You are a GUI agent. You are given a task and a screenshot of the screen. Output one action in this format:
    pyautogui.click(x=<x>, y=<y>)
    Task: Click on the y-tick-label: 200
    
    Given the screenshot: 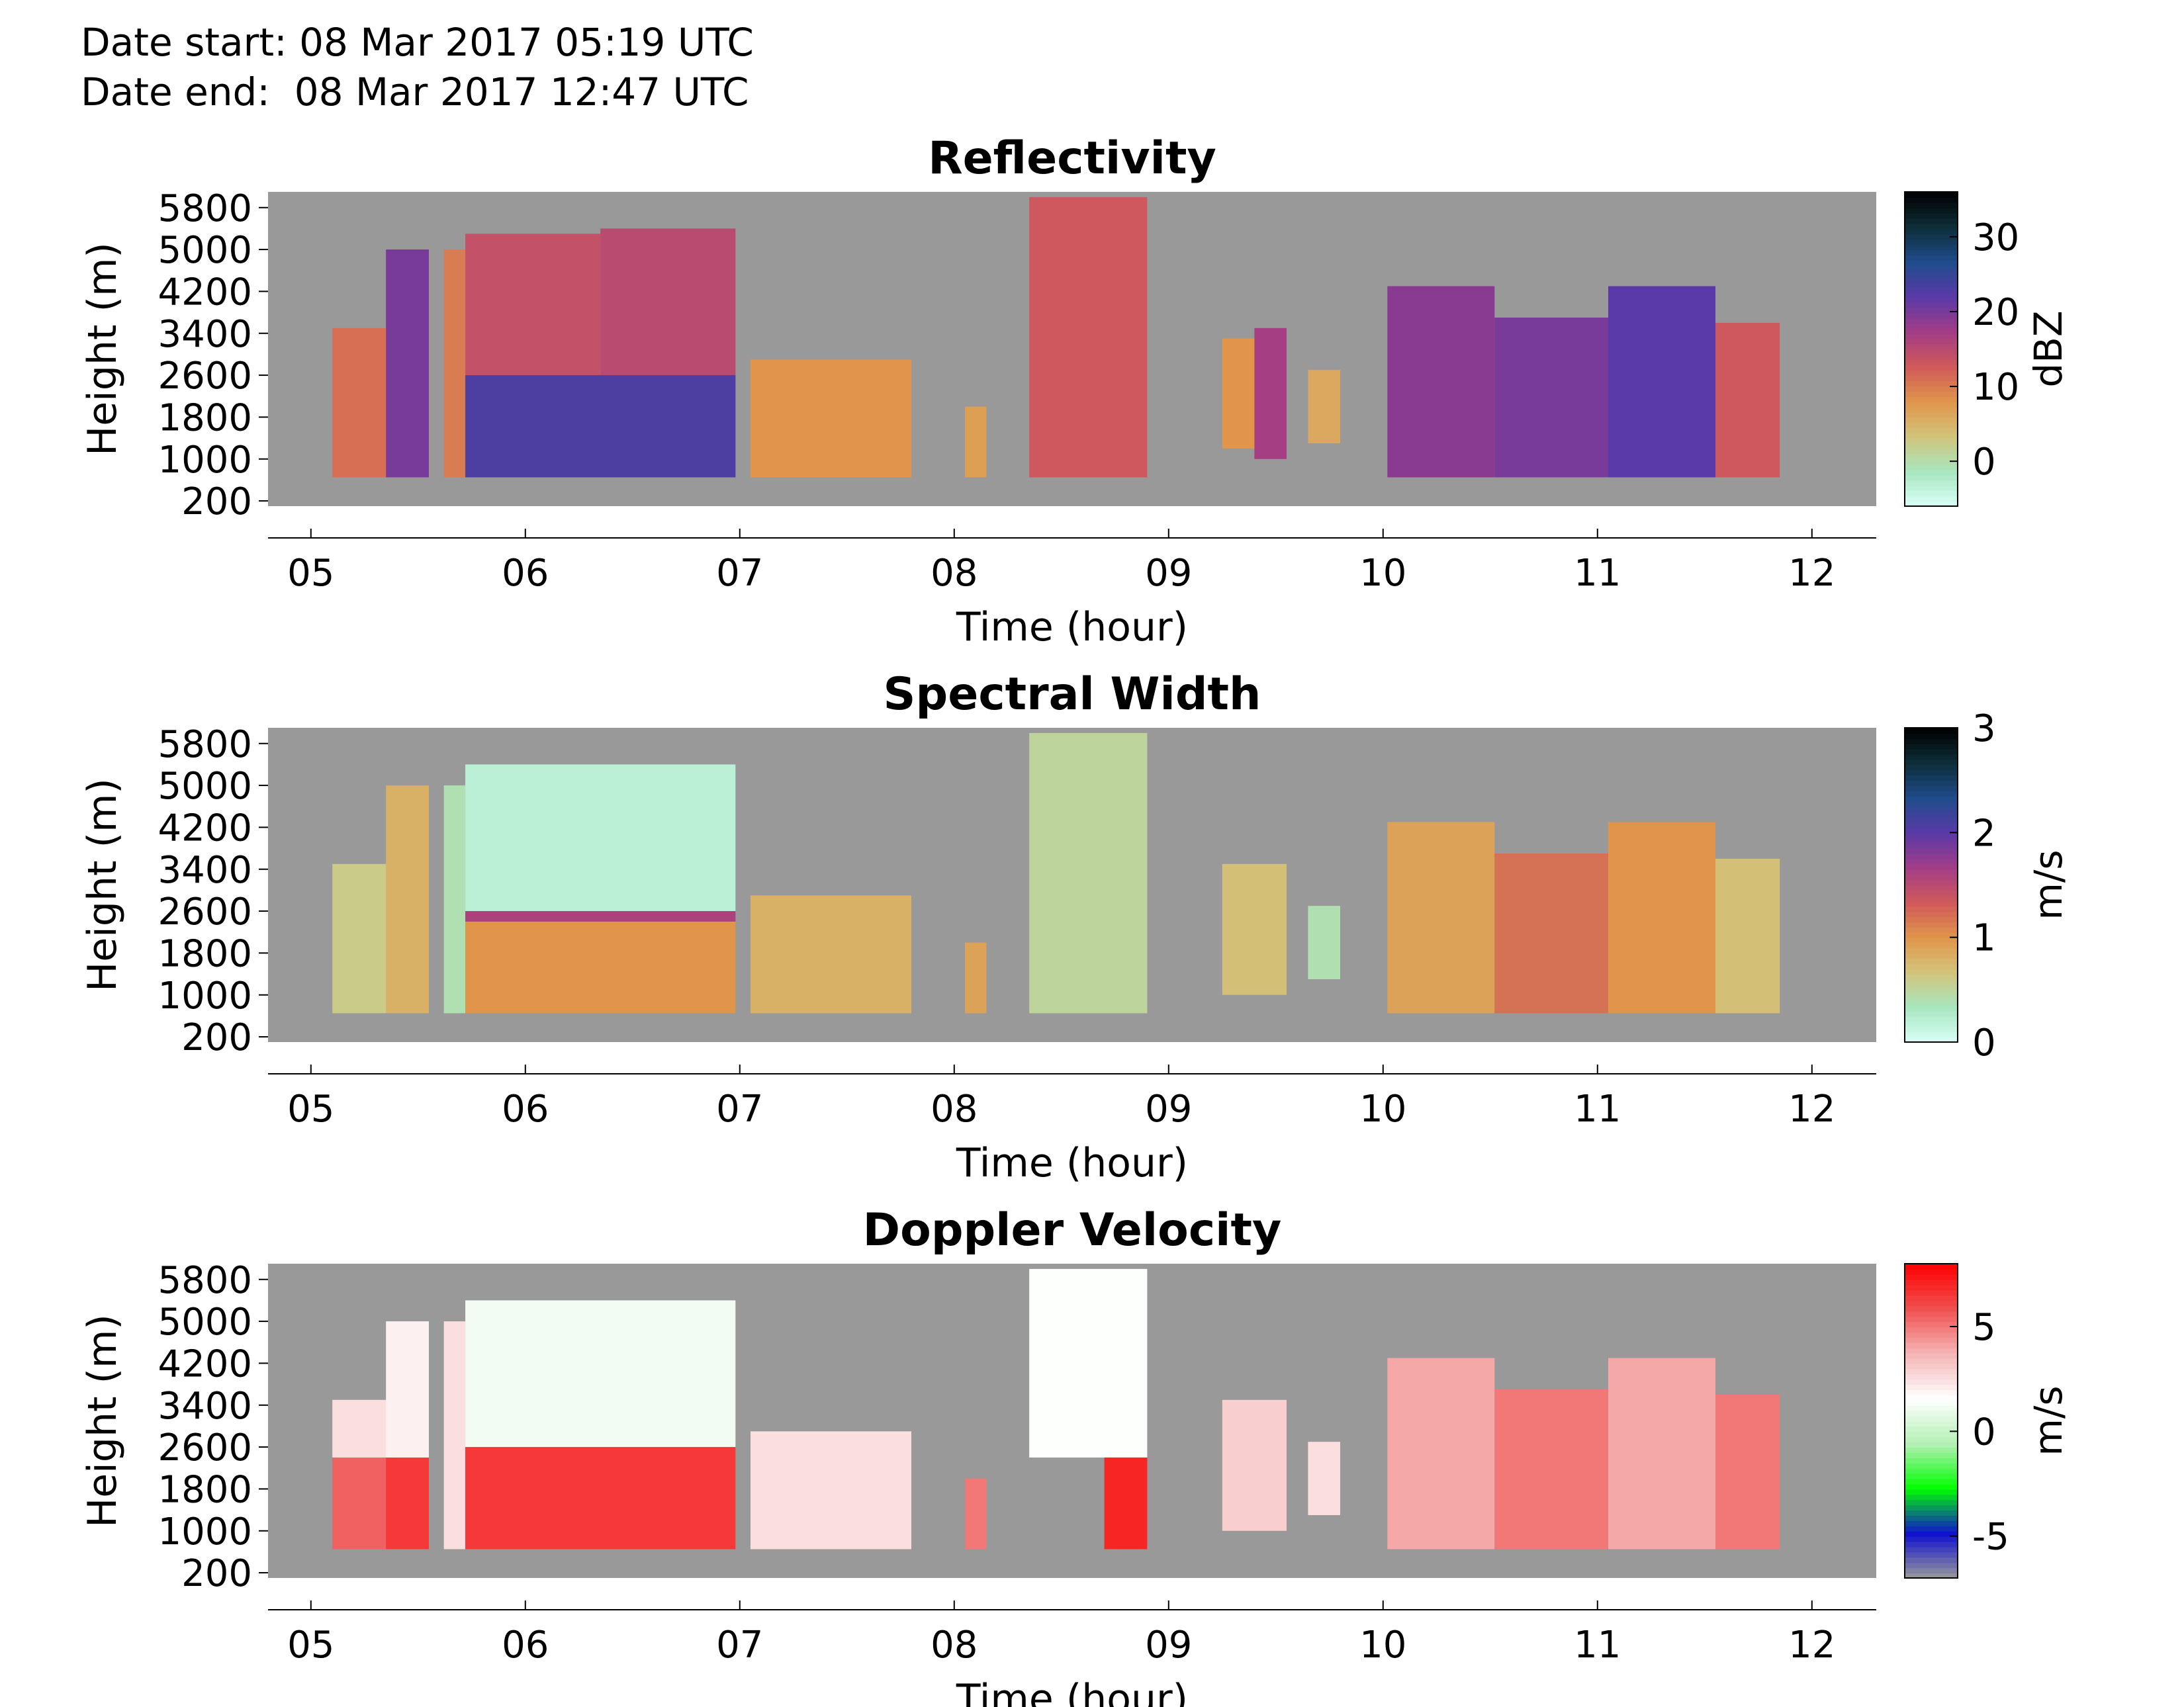 What is the action you would take?
    pyautogui.click(x=216, y=1037)
    